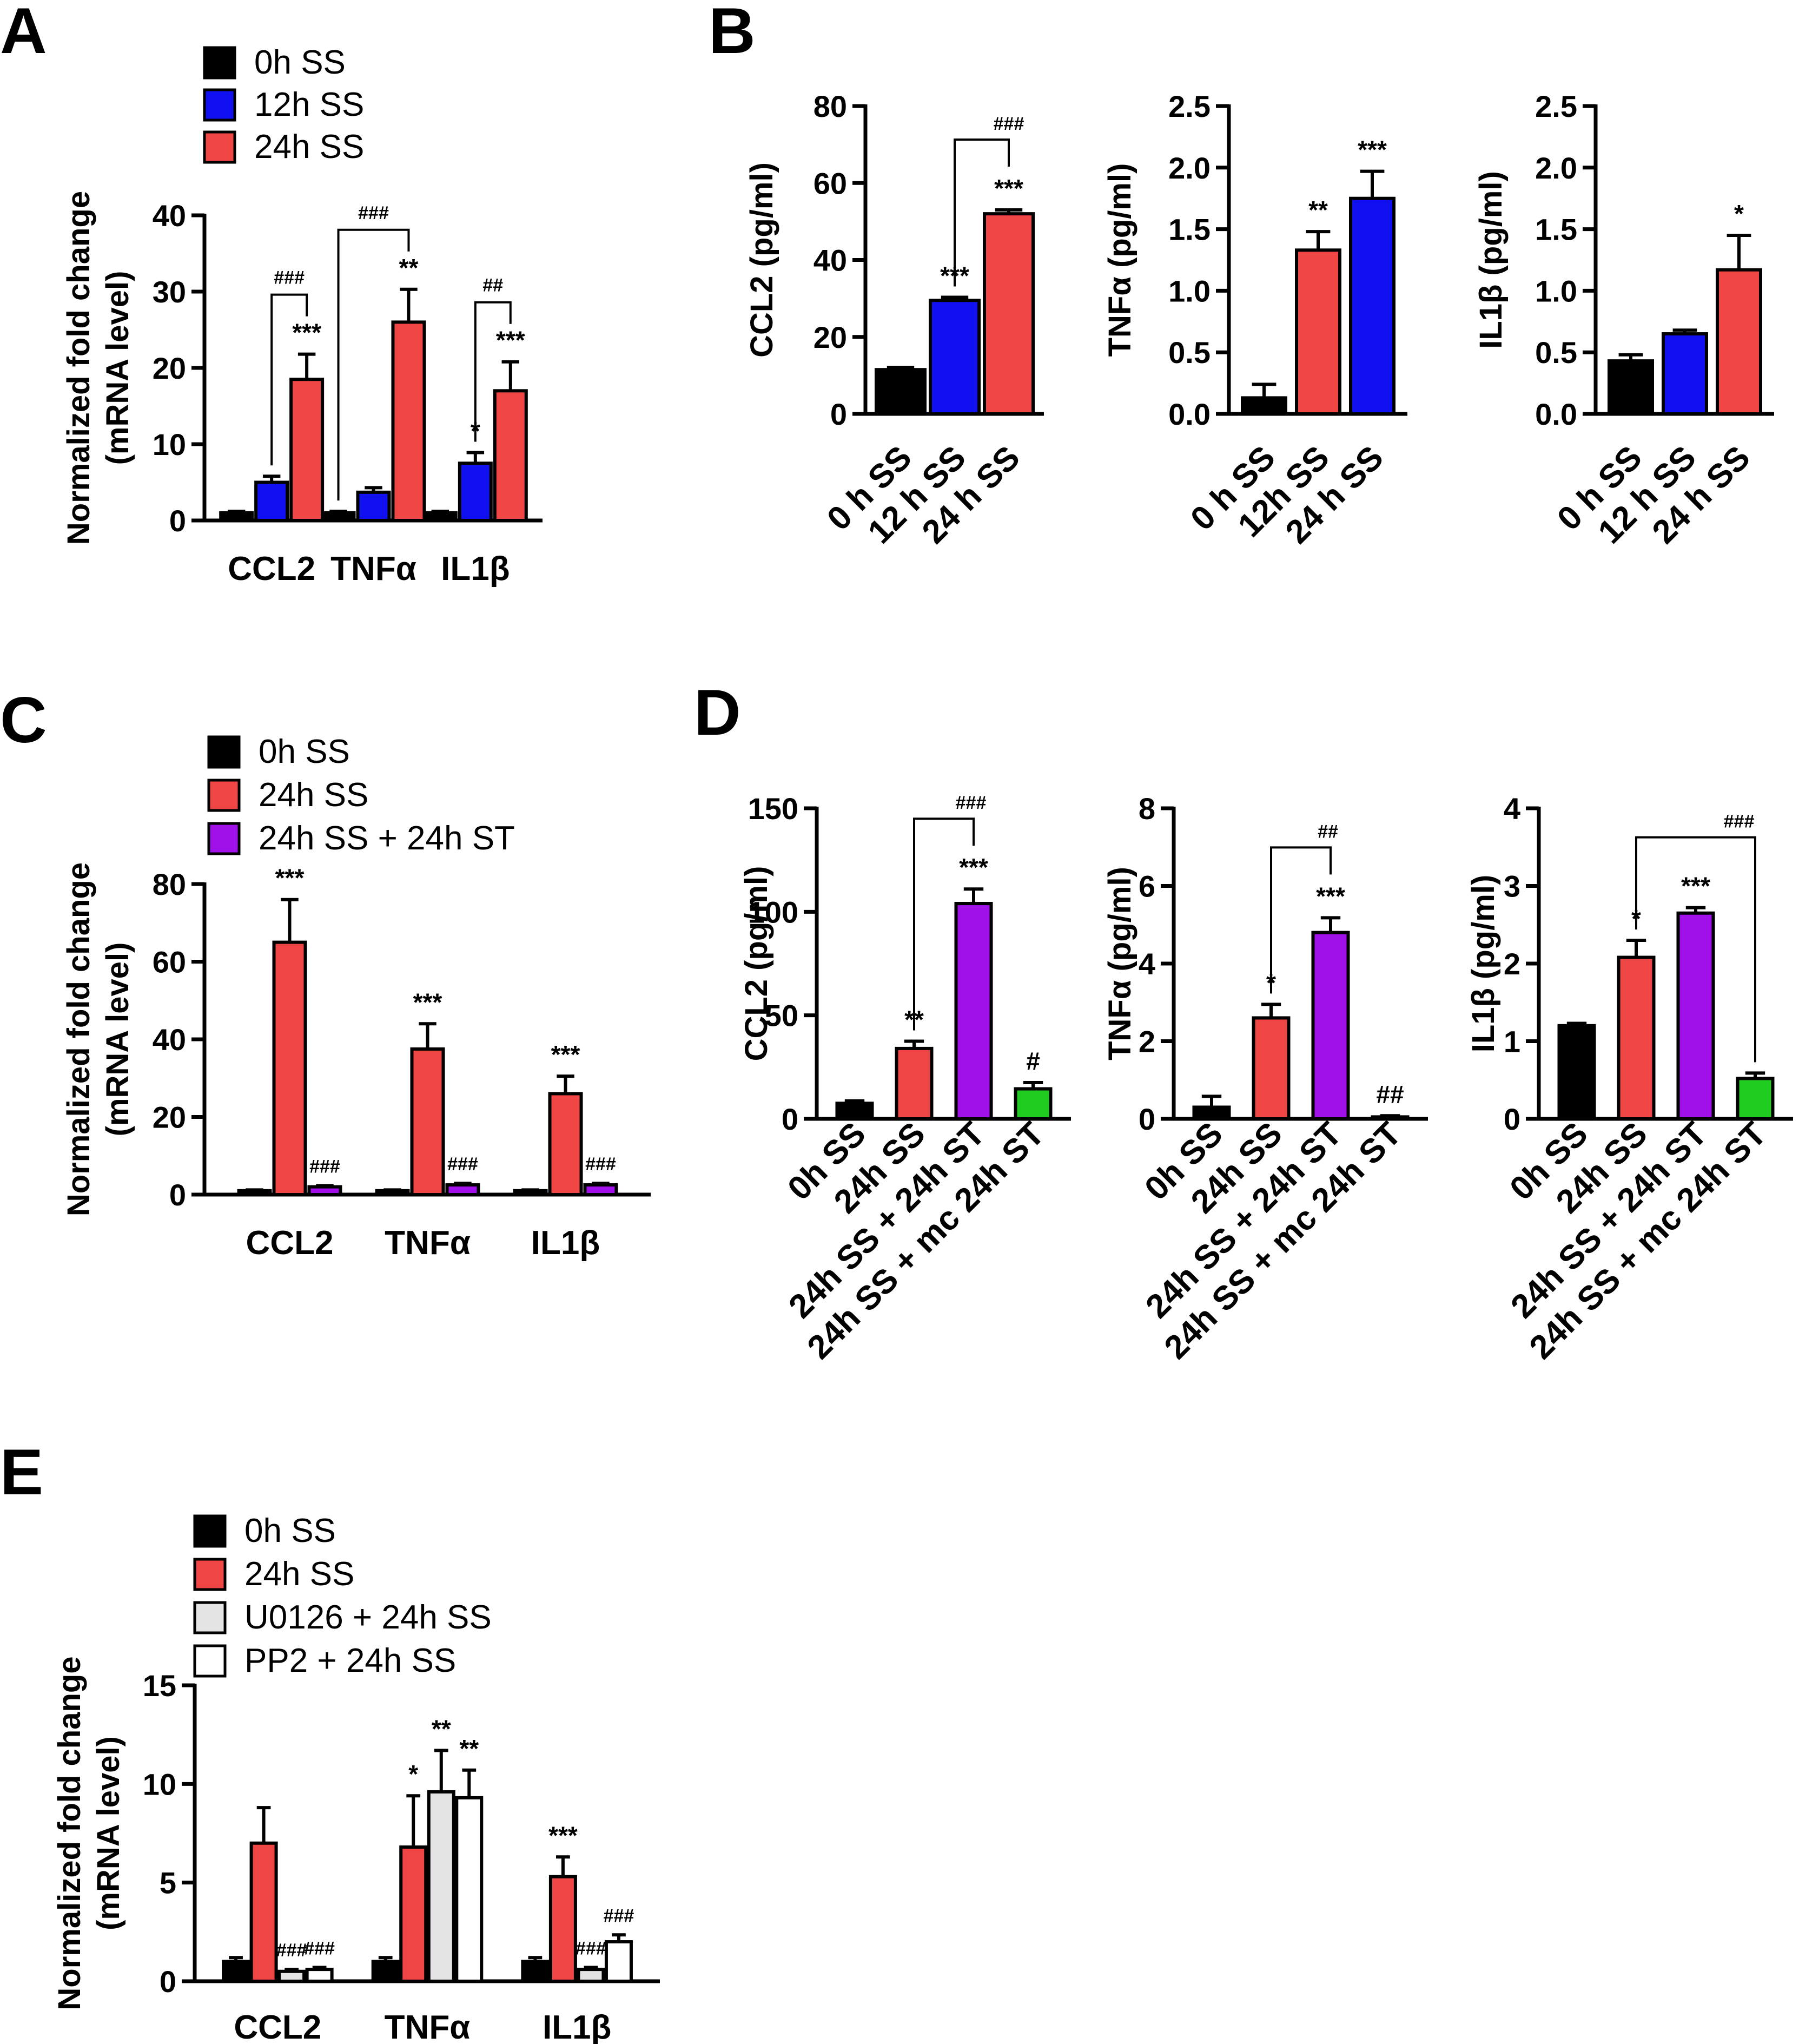  What do you see at coordinates (1556, 291) in the screenshot?
I see `y-tick-label: 1.0` at bounding box center [1556, 291].